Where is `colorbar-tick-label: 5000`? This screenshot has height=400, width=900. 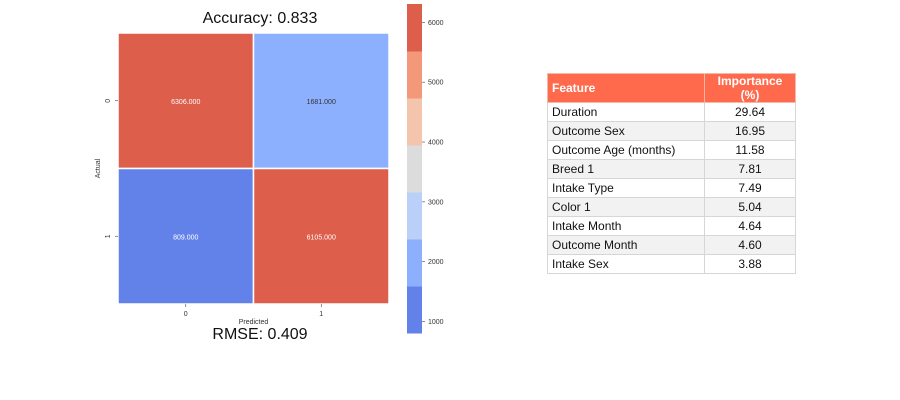 colorbar-tick-label: 5000 is located at coordinates (436, 83).